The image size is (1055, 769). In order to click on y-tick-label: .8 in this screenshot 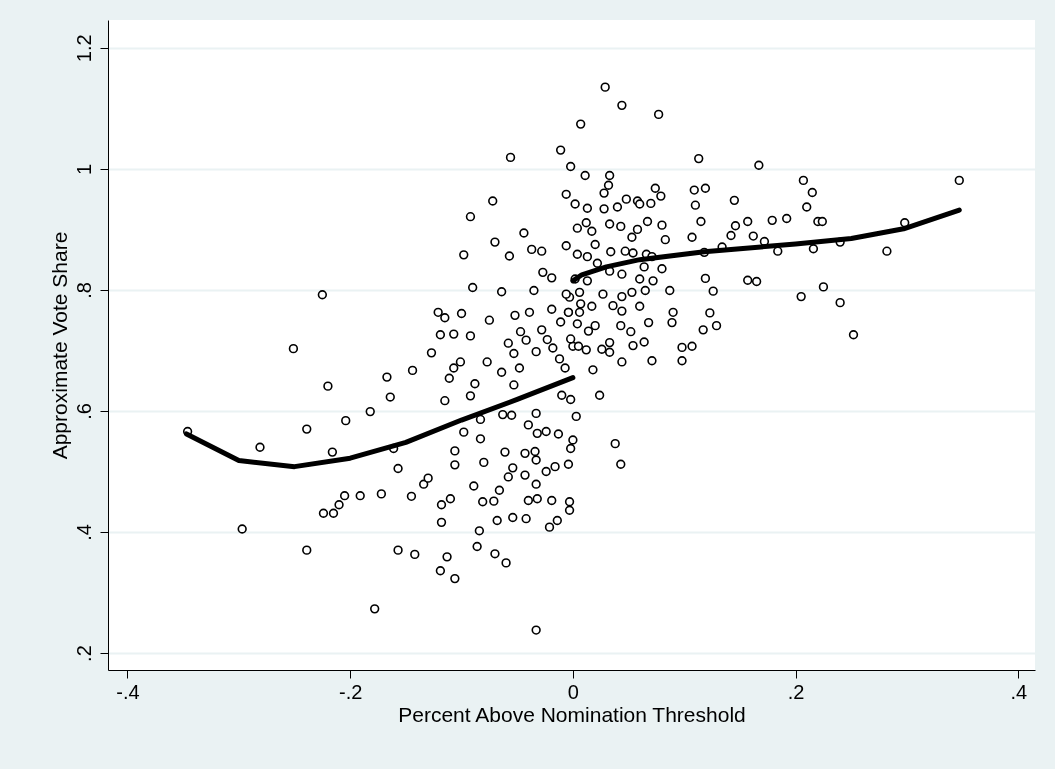, I will do `click(83, 290)`.